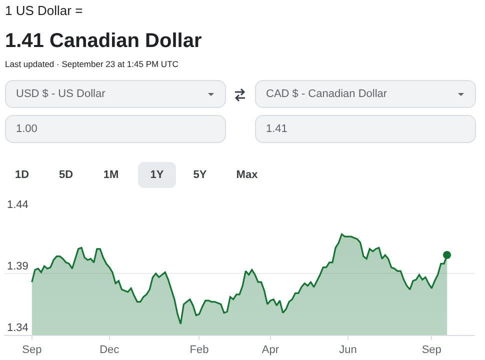  Describe the element at coordinates (17, 205) in the screenshot. I see `y-tick-label: 1.44` at that location.